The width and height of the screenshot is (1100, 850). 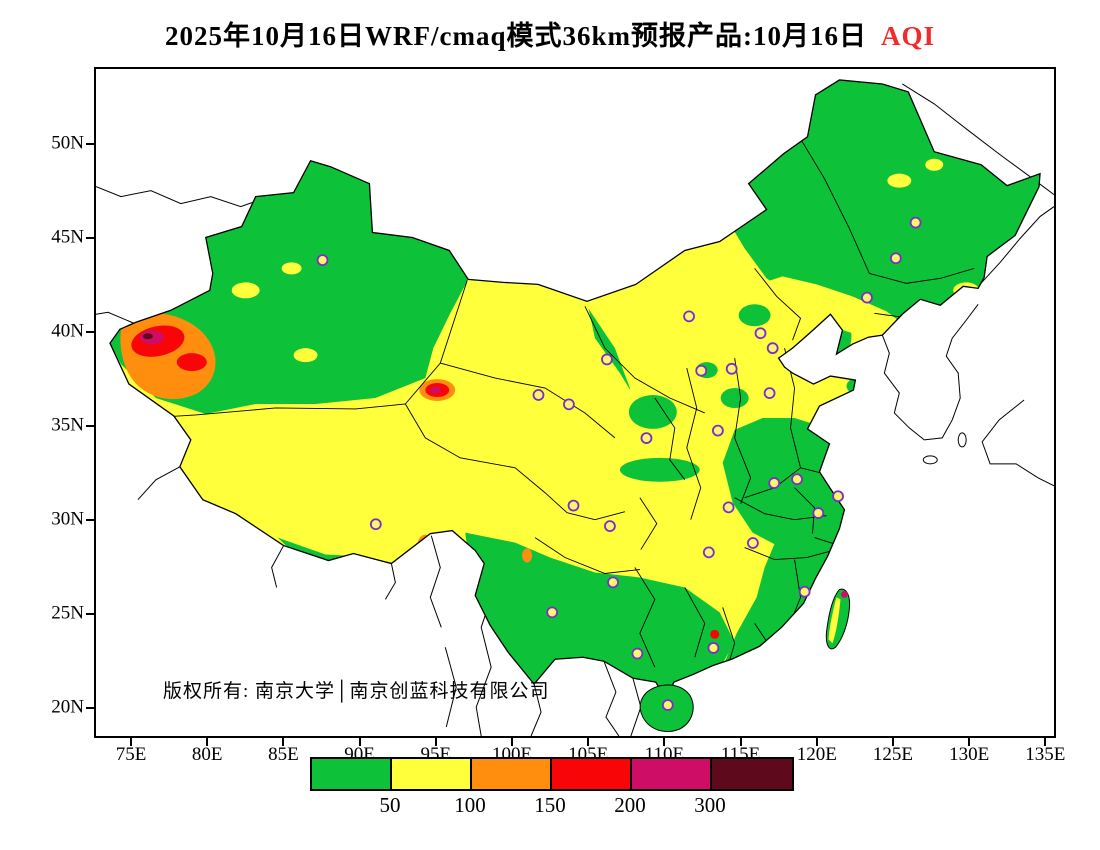 What do you see at coordinates (592, 774) in the screenshot?
I see `legend-swatch-red` at bounding box center [592, 774].